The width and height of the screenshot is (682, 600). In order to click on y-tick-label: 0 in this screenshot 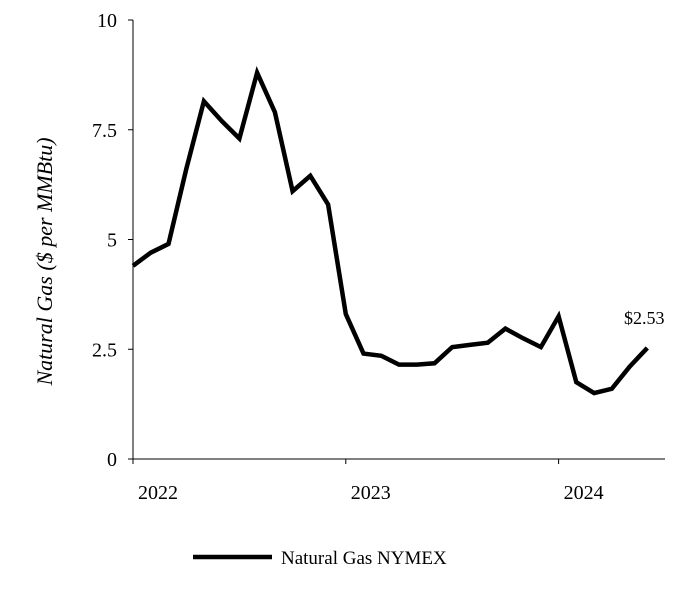, I will do `click(112, 460)`.